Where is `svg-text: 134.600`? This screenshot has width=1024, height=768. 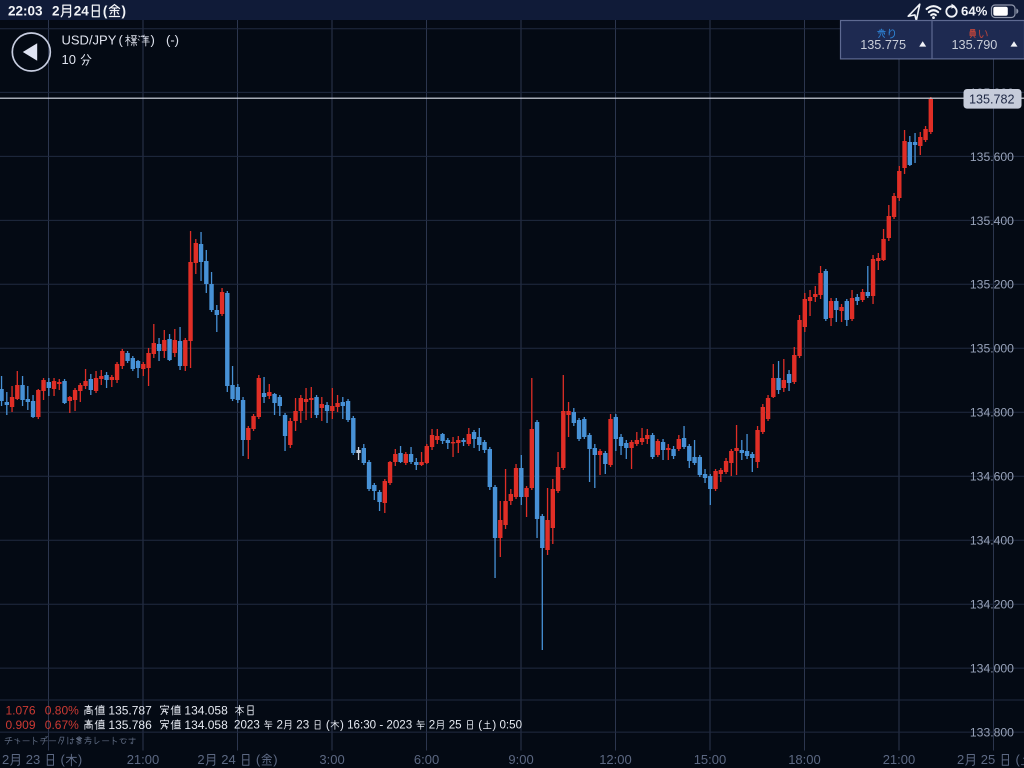
svg-text: 134.600 is located at coordinates (992, 477).